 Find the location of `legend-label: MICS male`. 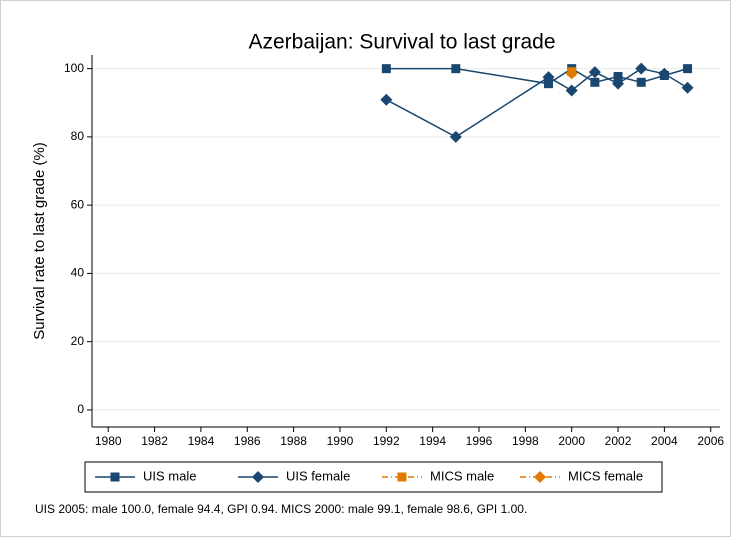

legend-label: MICS male is located at coordinates (462, 475).